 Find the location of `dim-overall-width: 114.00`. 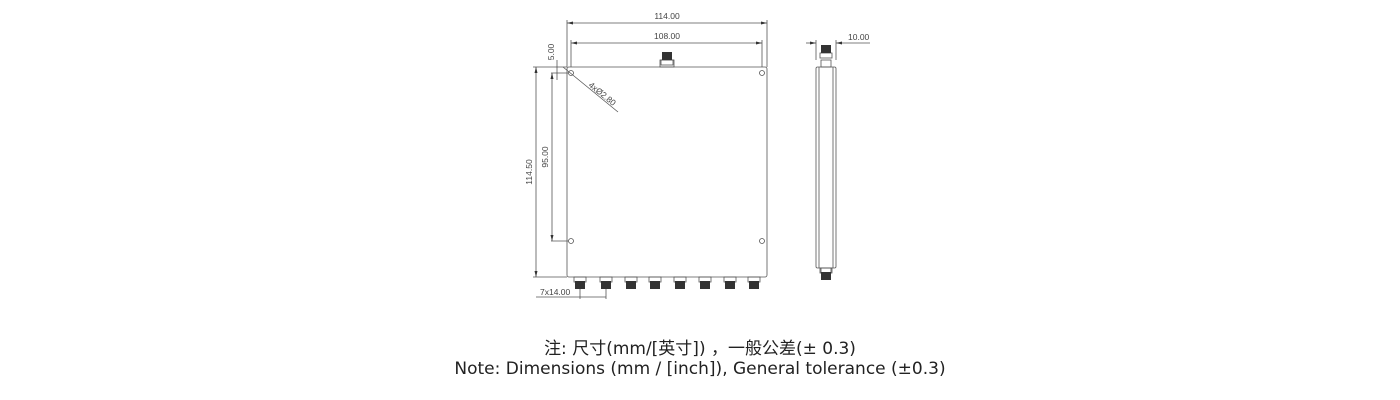

dim-overall-width: 114.00 is located at coordinates (667, 16).